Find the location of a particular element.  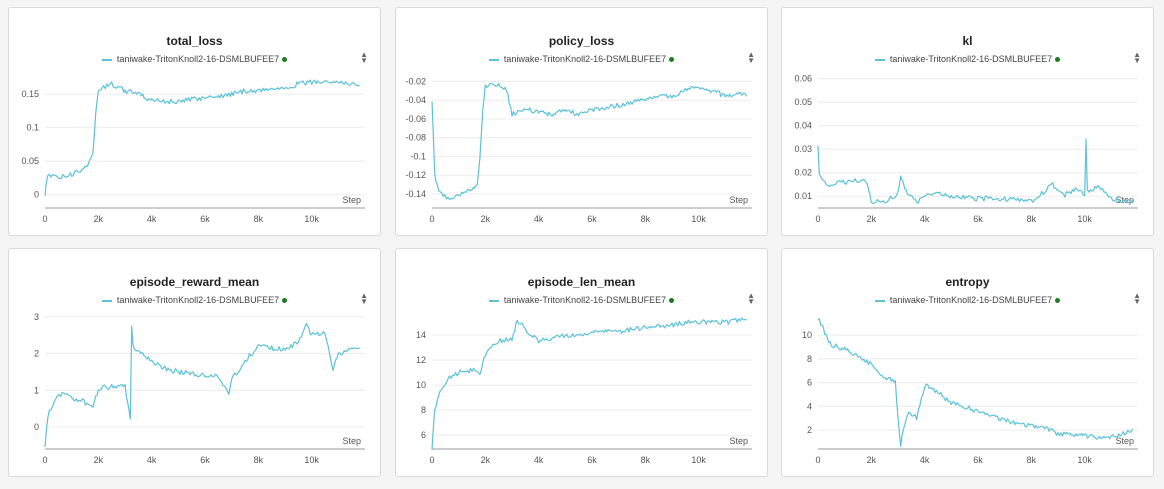

chart-title: policy_loss is located at coordinates (581, 41).